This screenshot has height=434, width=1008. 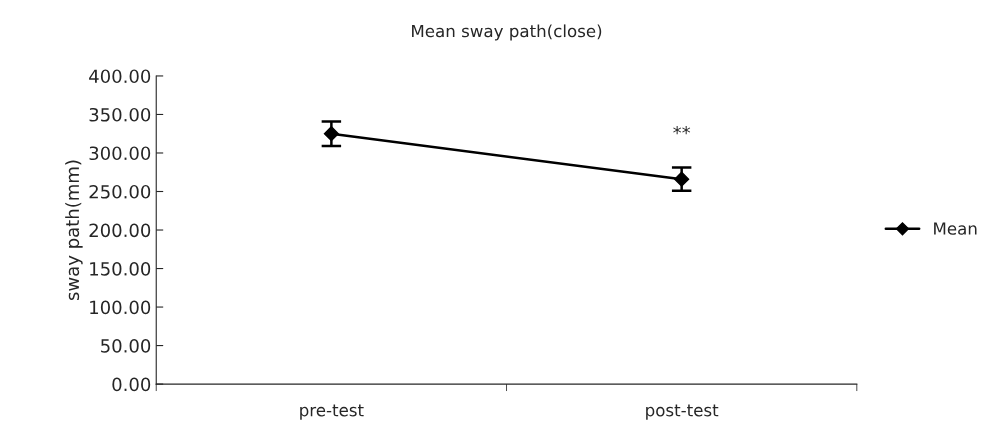 I want to click on y-tick-label: 400.00, so click(x=120, y=76).